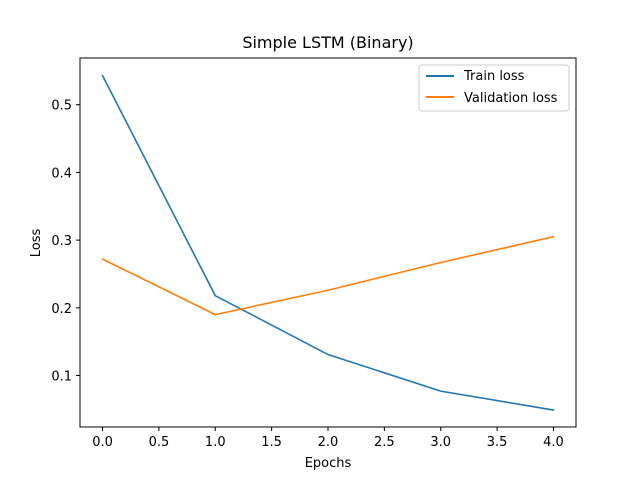  I want to click on y-tick-label: 0.5, so click(61, 106).